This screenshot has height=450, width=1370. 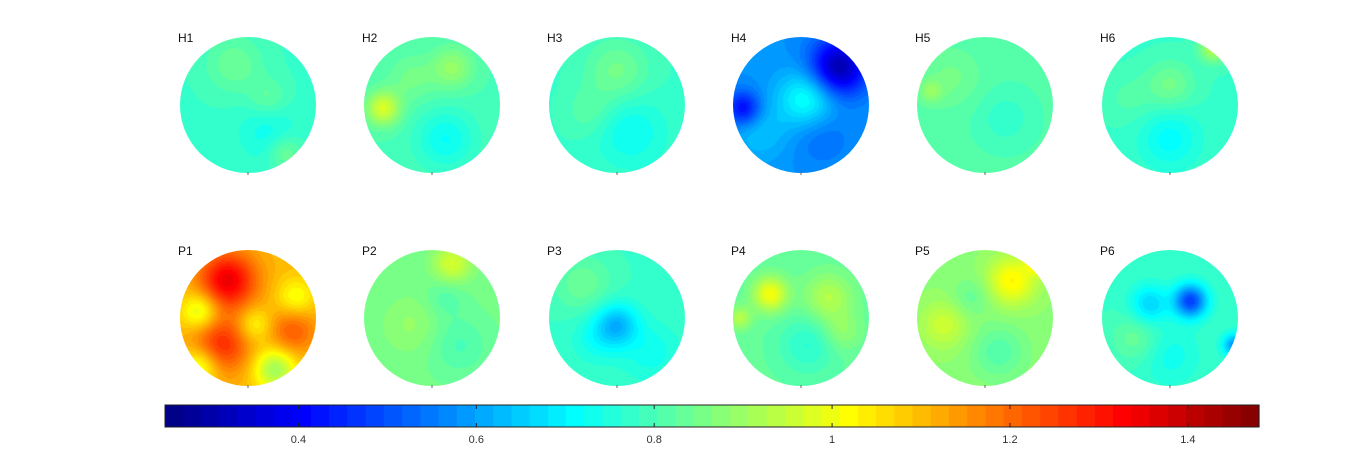 I want to click on topo-map-h6, so click(x=1170, y=105).